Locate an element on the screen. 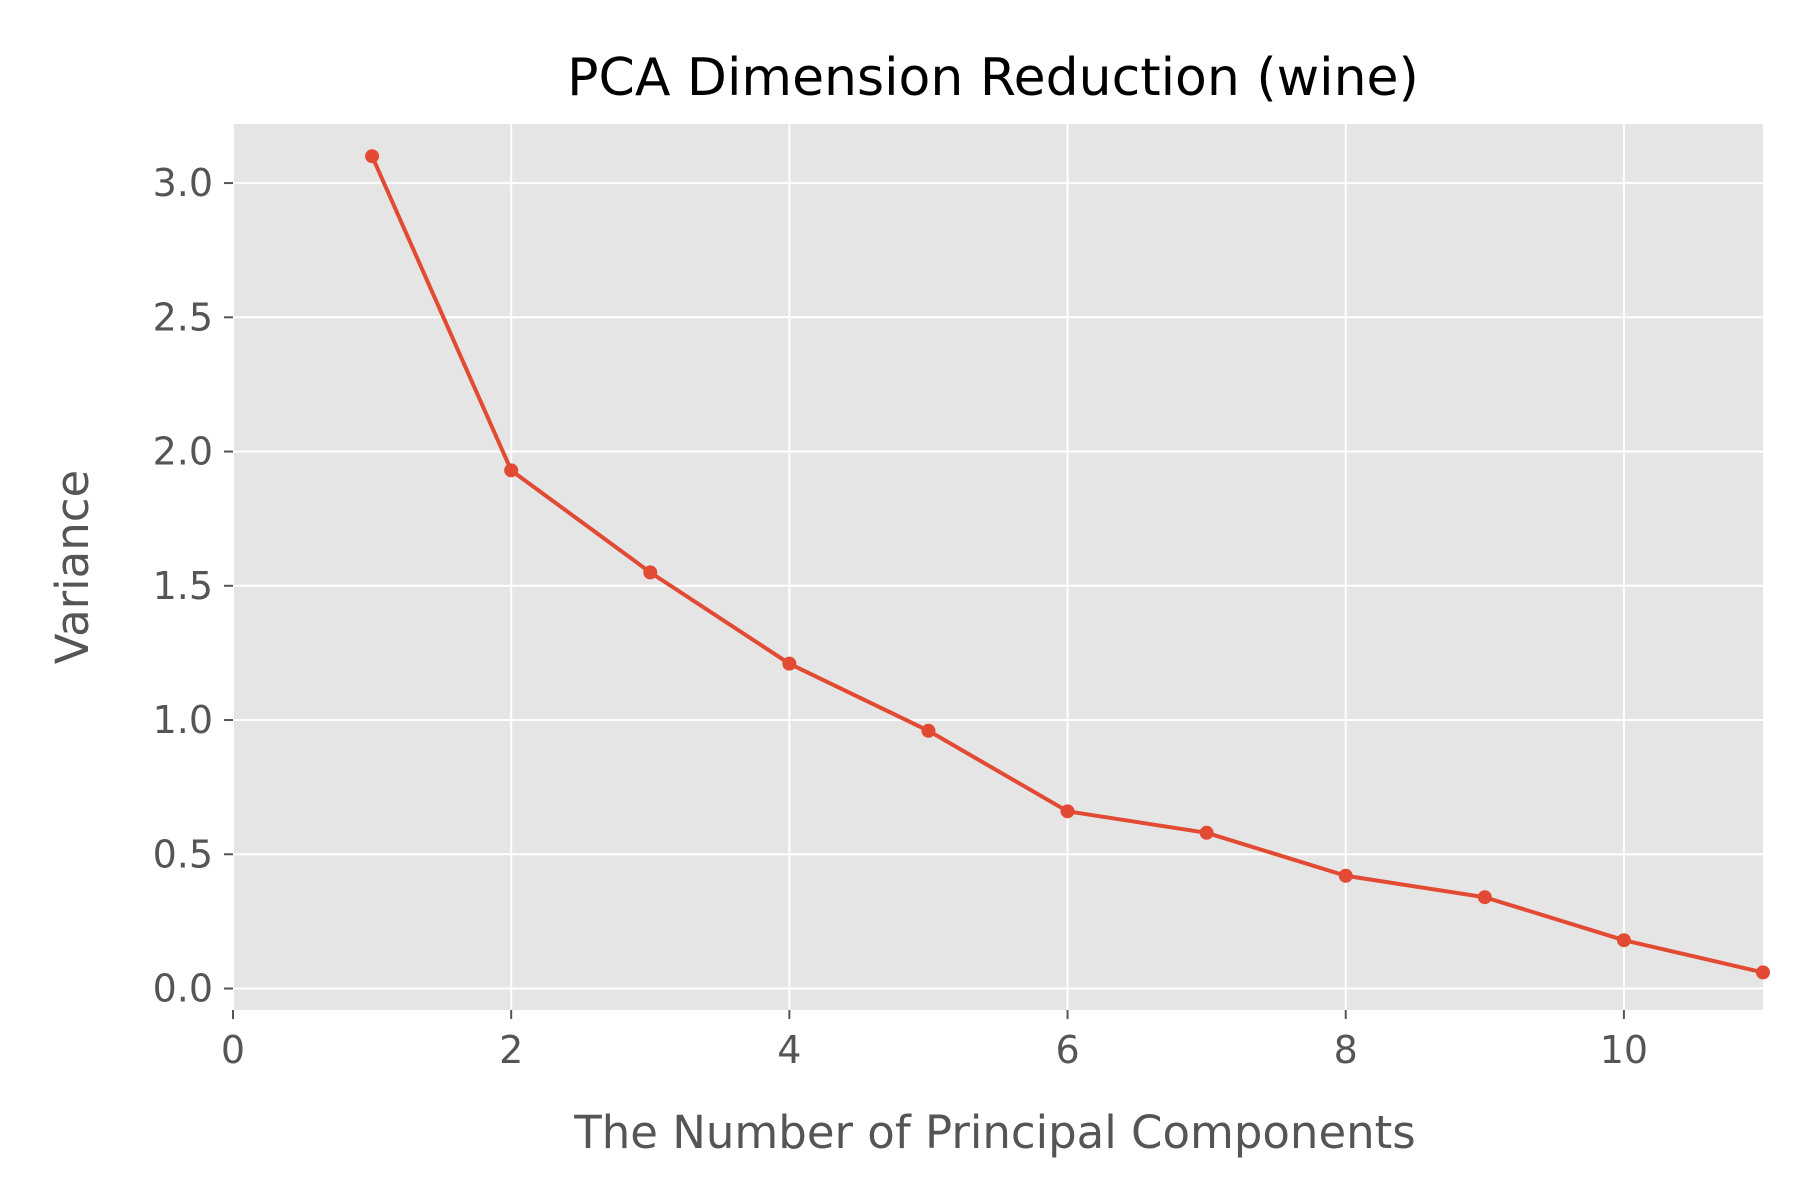  x-tick-label: 0 is located at coordinates (233, 1050).